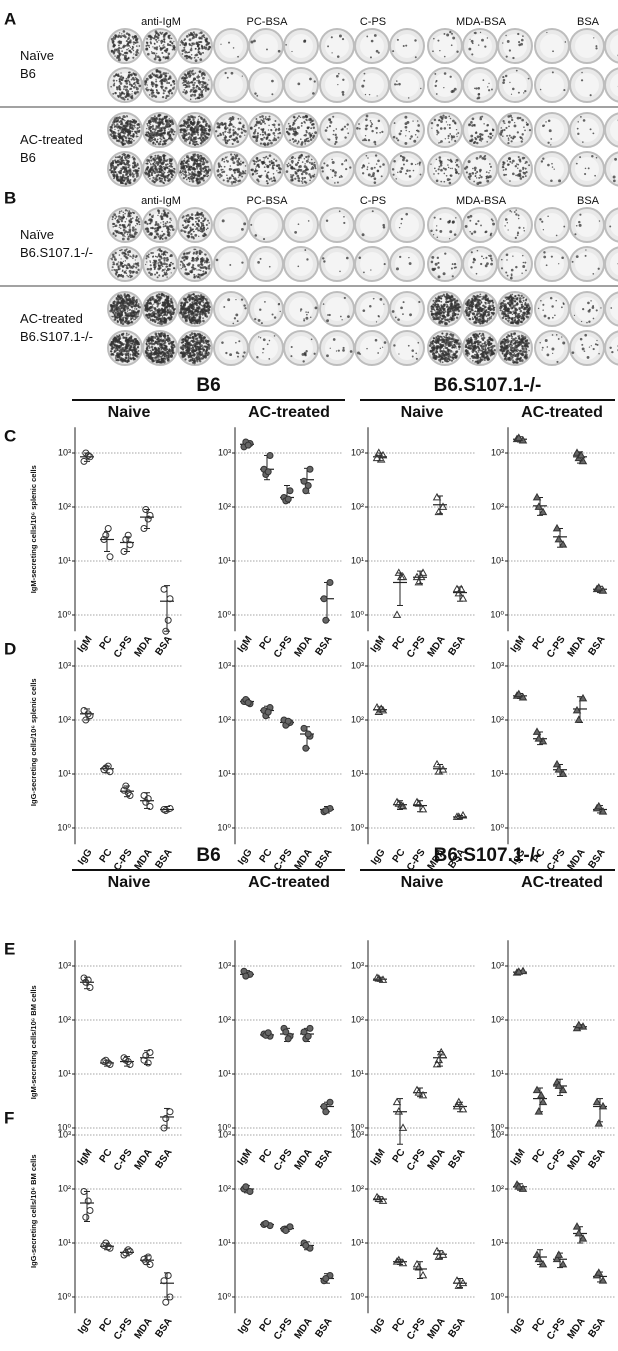  I want to click on well-center, so click(445, 225).